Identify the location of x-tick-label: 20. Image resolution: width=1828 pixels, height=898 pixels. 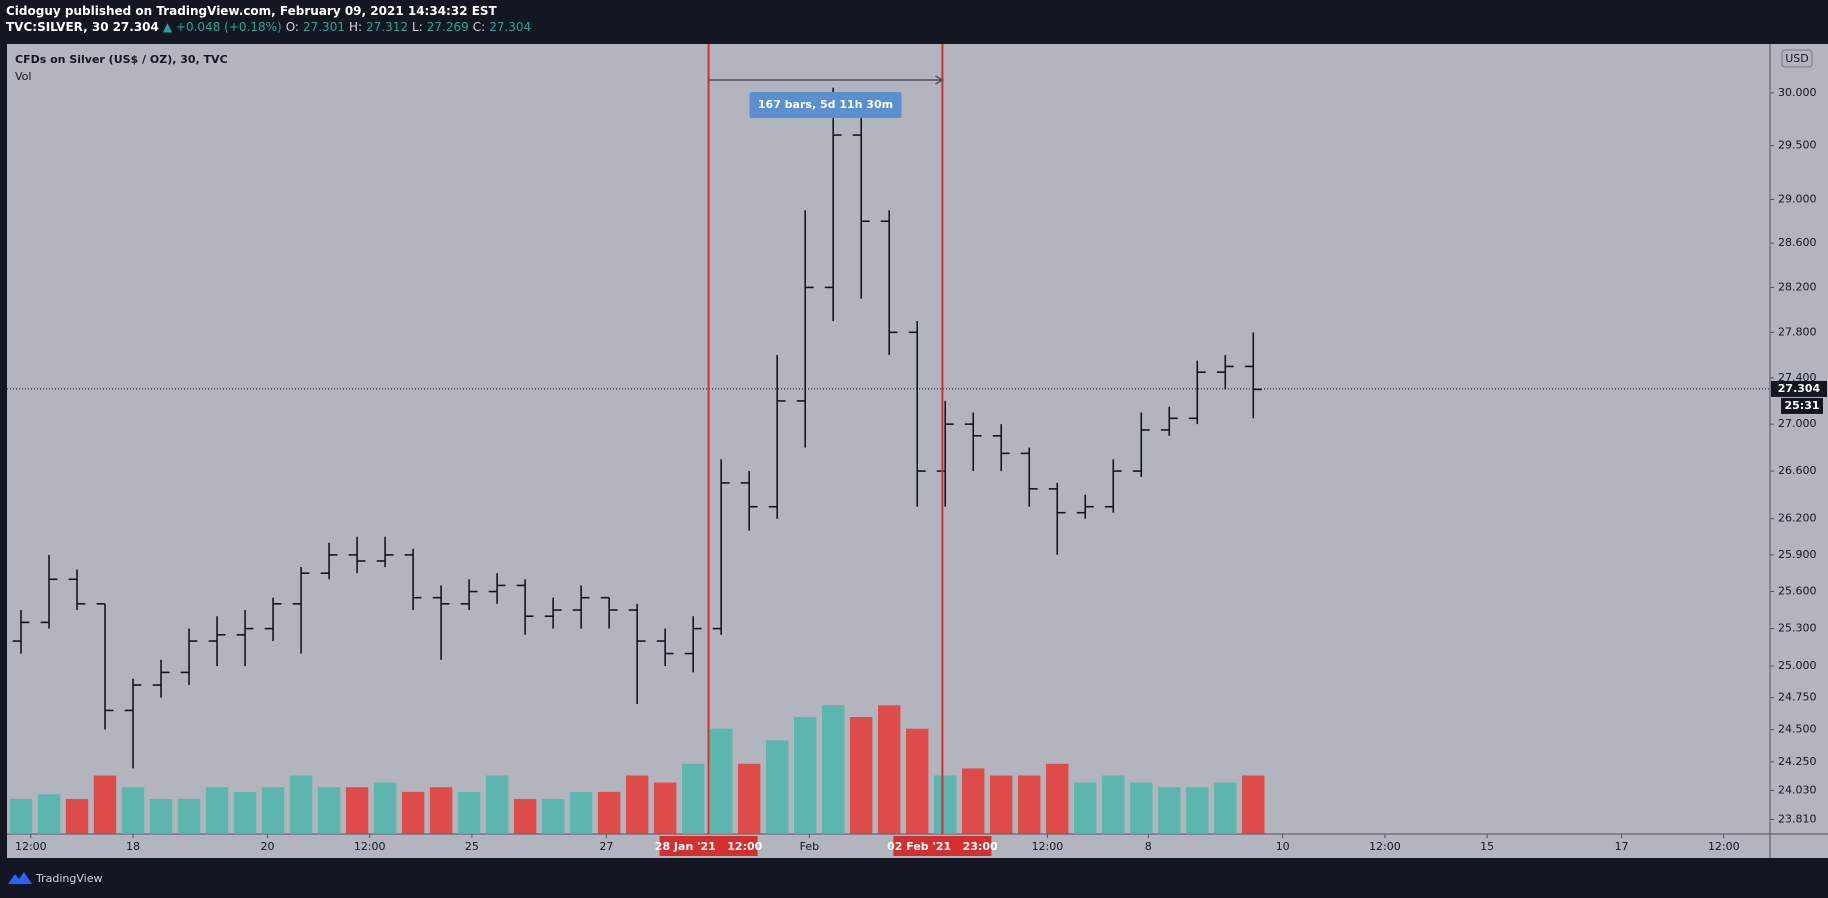
(267, 846).